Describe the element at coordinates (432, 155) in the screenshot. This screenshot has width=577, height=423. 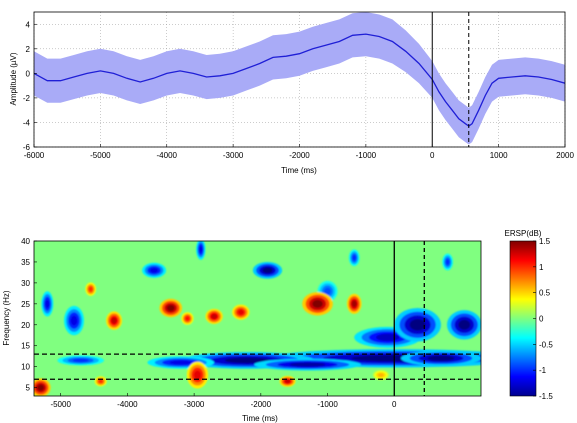
I see `erp-x-tick-label: 0` at that location.